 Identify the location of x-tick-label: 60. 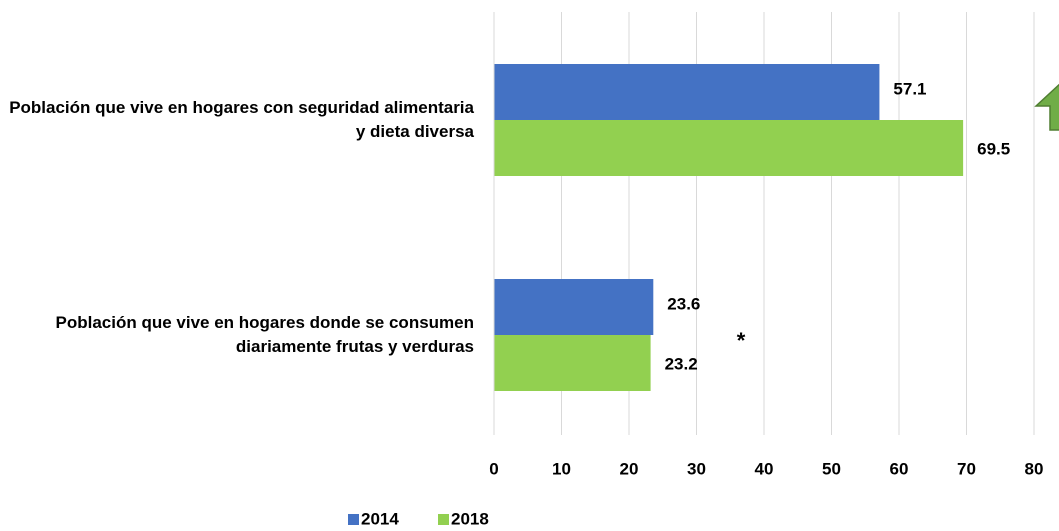
(899, 468).